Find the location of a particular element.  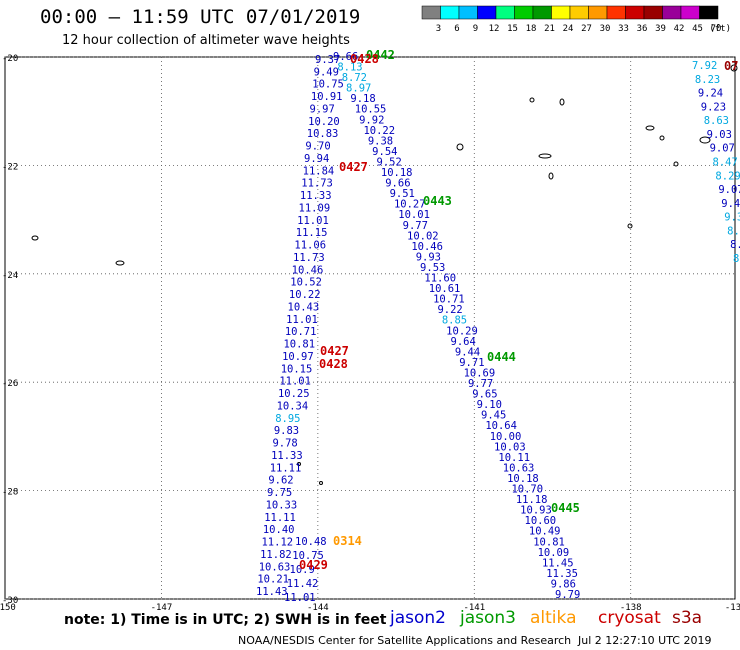

scale-label: 45 is located at coordinates (697, 29).